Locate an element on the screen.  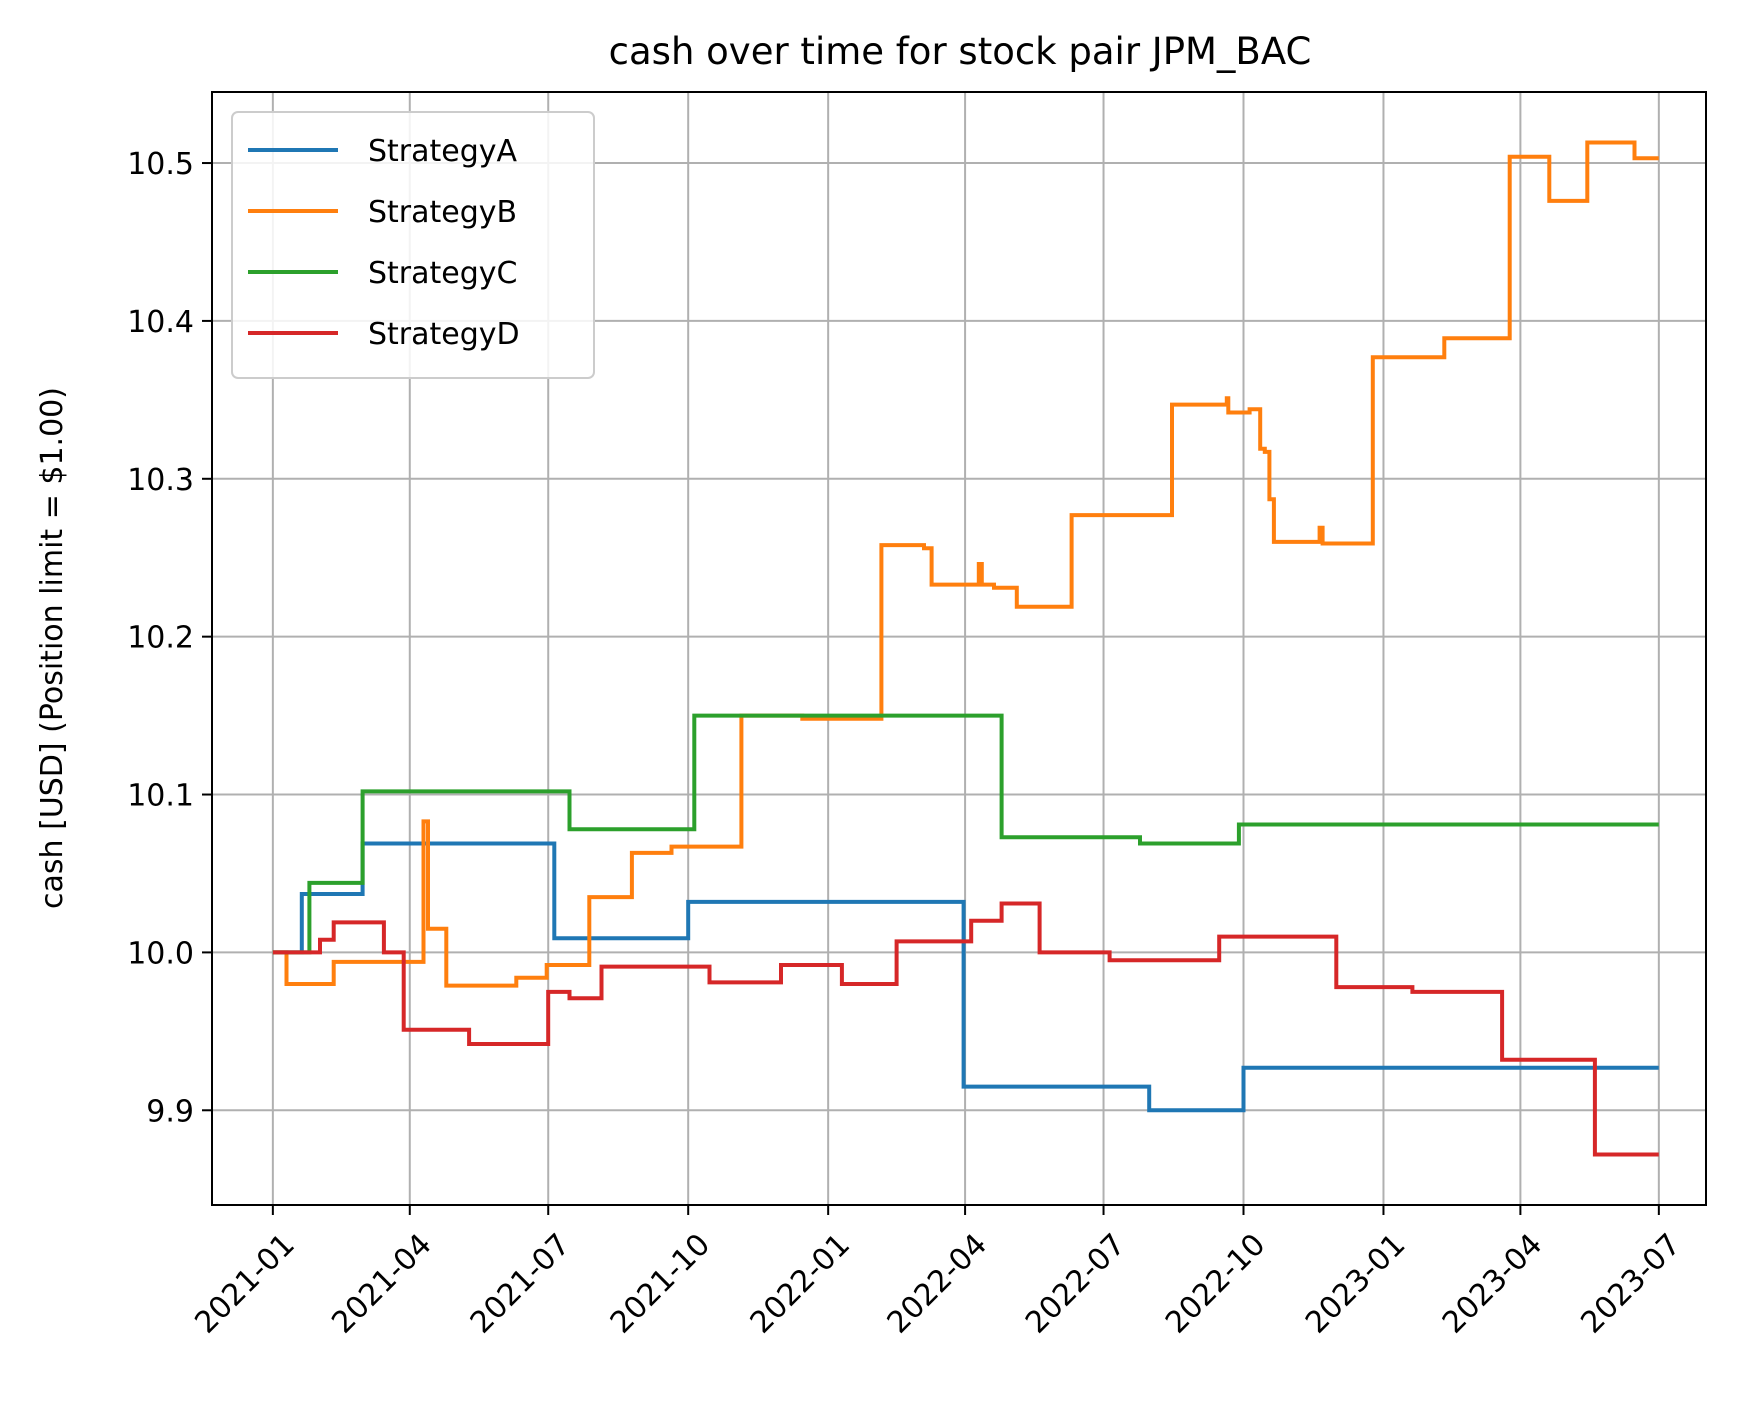
series-line-strategyd is located at coordinates (965, 1029).